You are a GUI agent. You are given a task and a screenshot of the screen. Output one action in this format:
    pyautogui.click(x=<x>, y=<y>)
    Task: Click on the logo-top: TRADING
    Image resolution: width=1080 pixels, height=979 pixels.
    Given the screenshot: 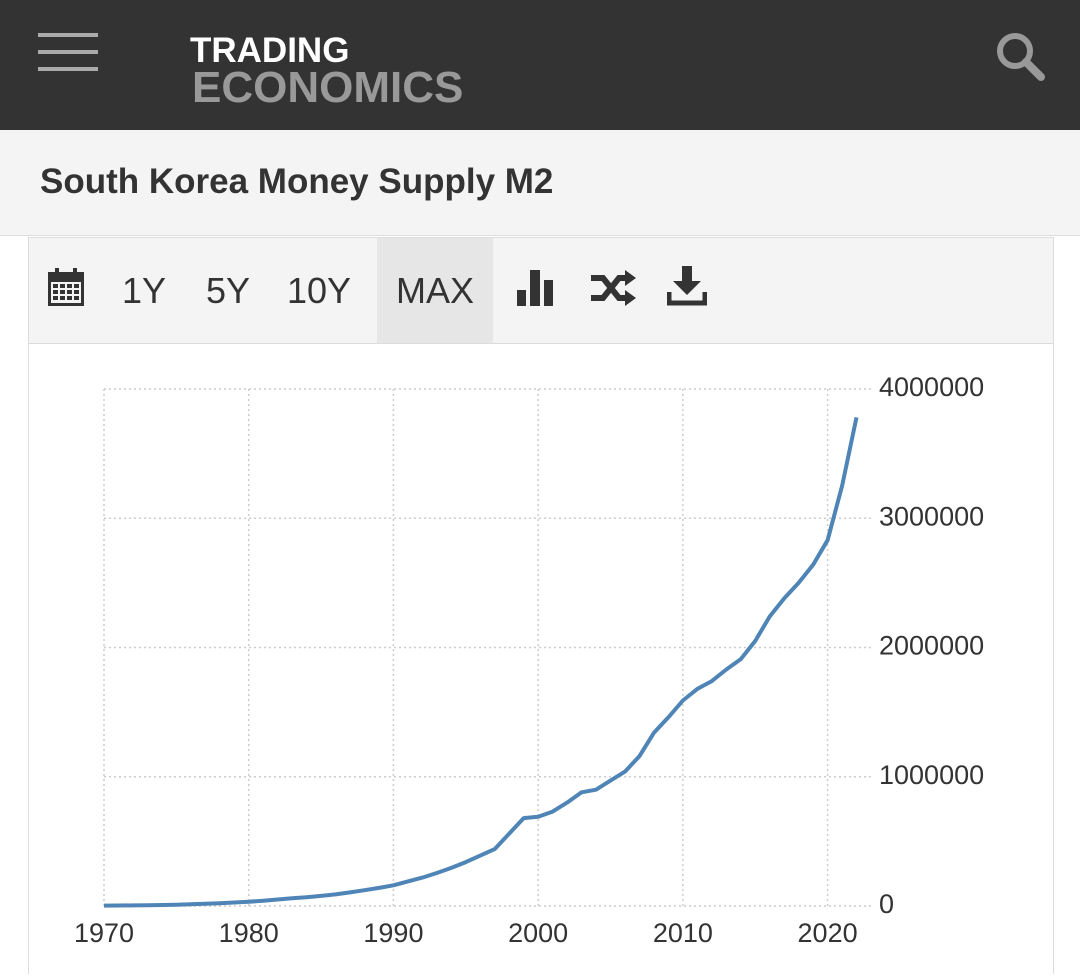 What is the action you would take?
    pyautogui.click(x=270, y=50)
    